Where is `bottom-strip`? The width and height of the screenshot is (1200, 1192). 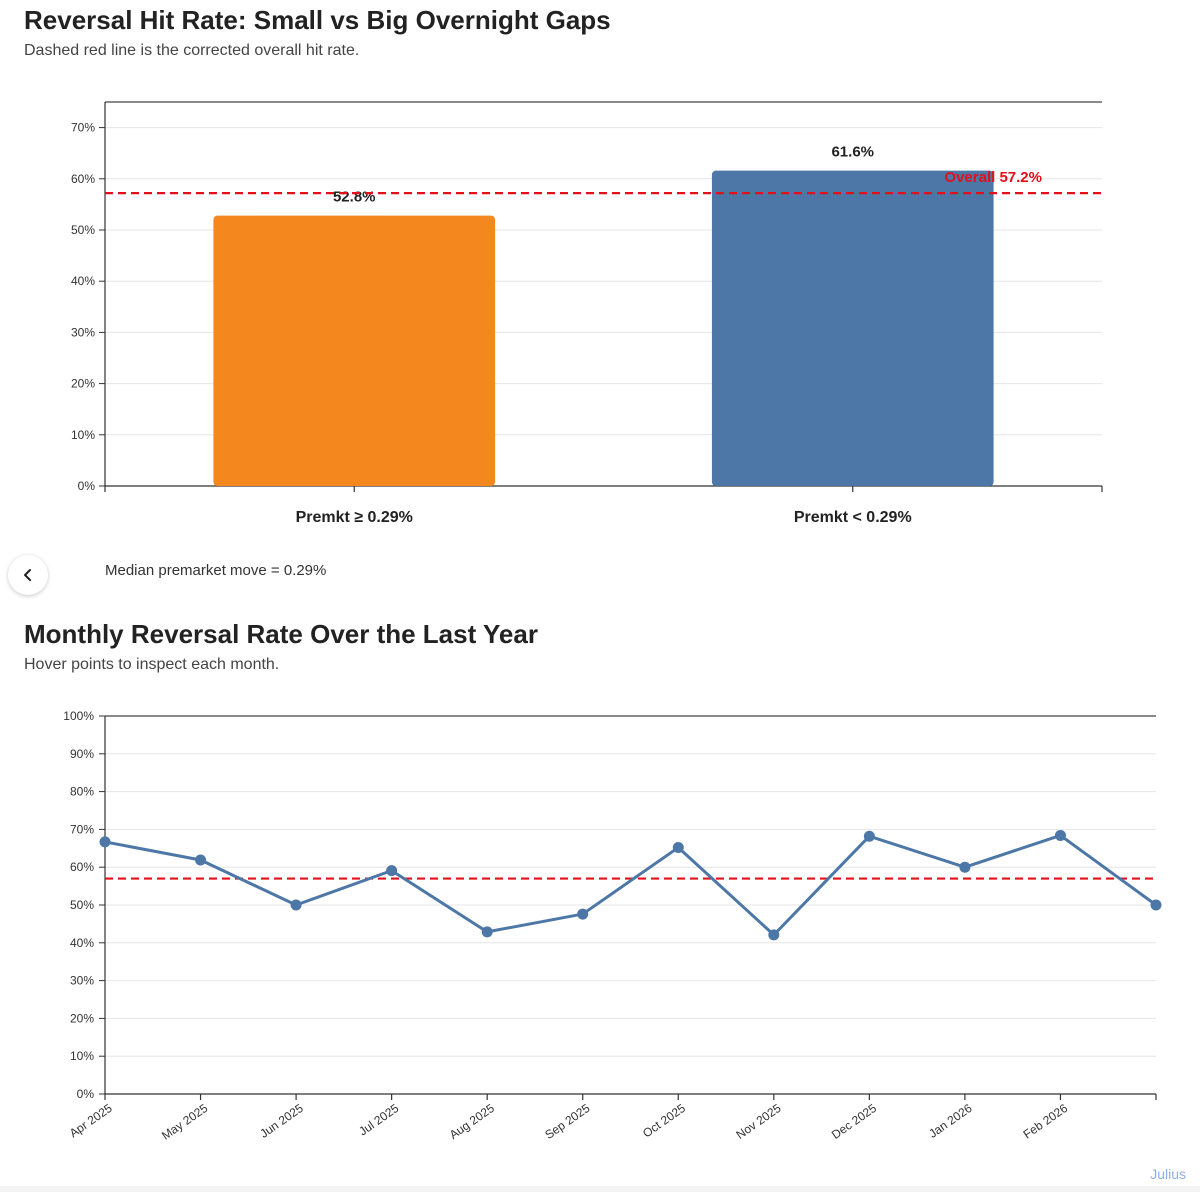 bottom-strip is located at coordinates (600, 1189).